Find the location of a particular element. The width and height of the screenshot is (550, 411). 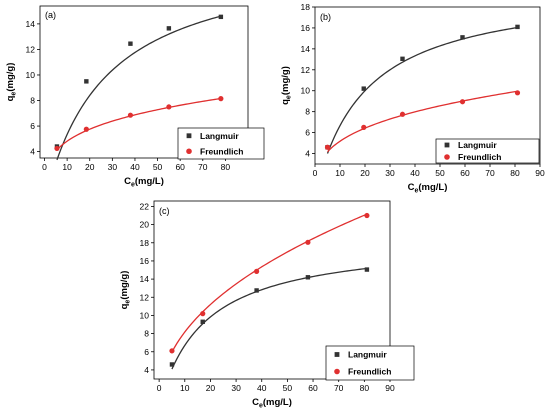

y-tick-label: 20 is located at coordinates (145, 225).